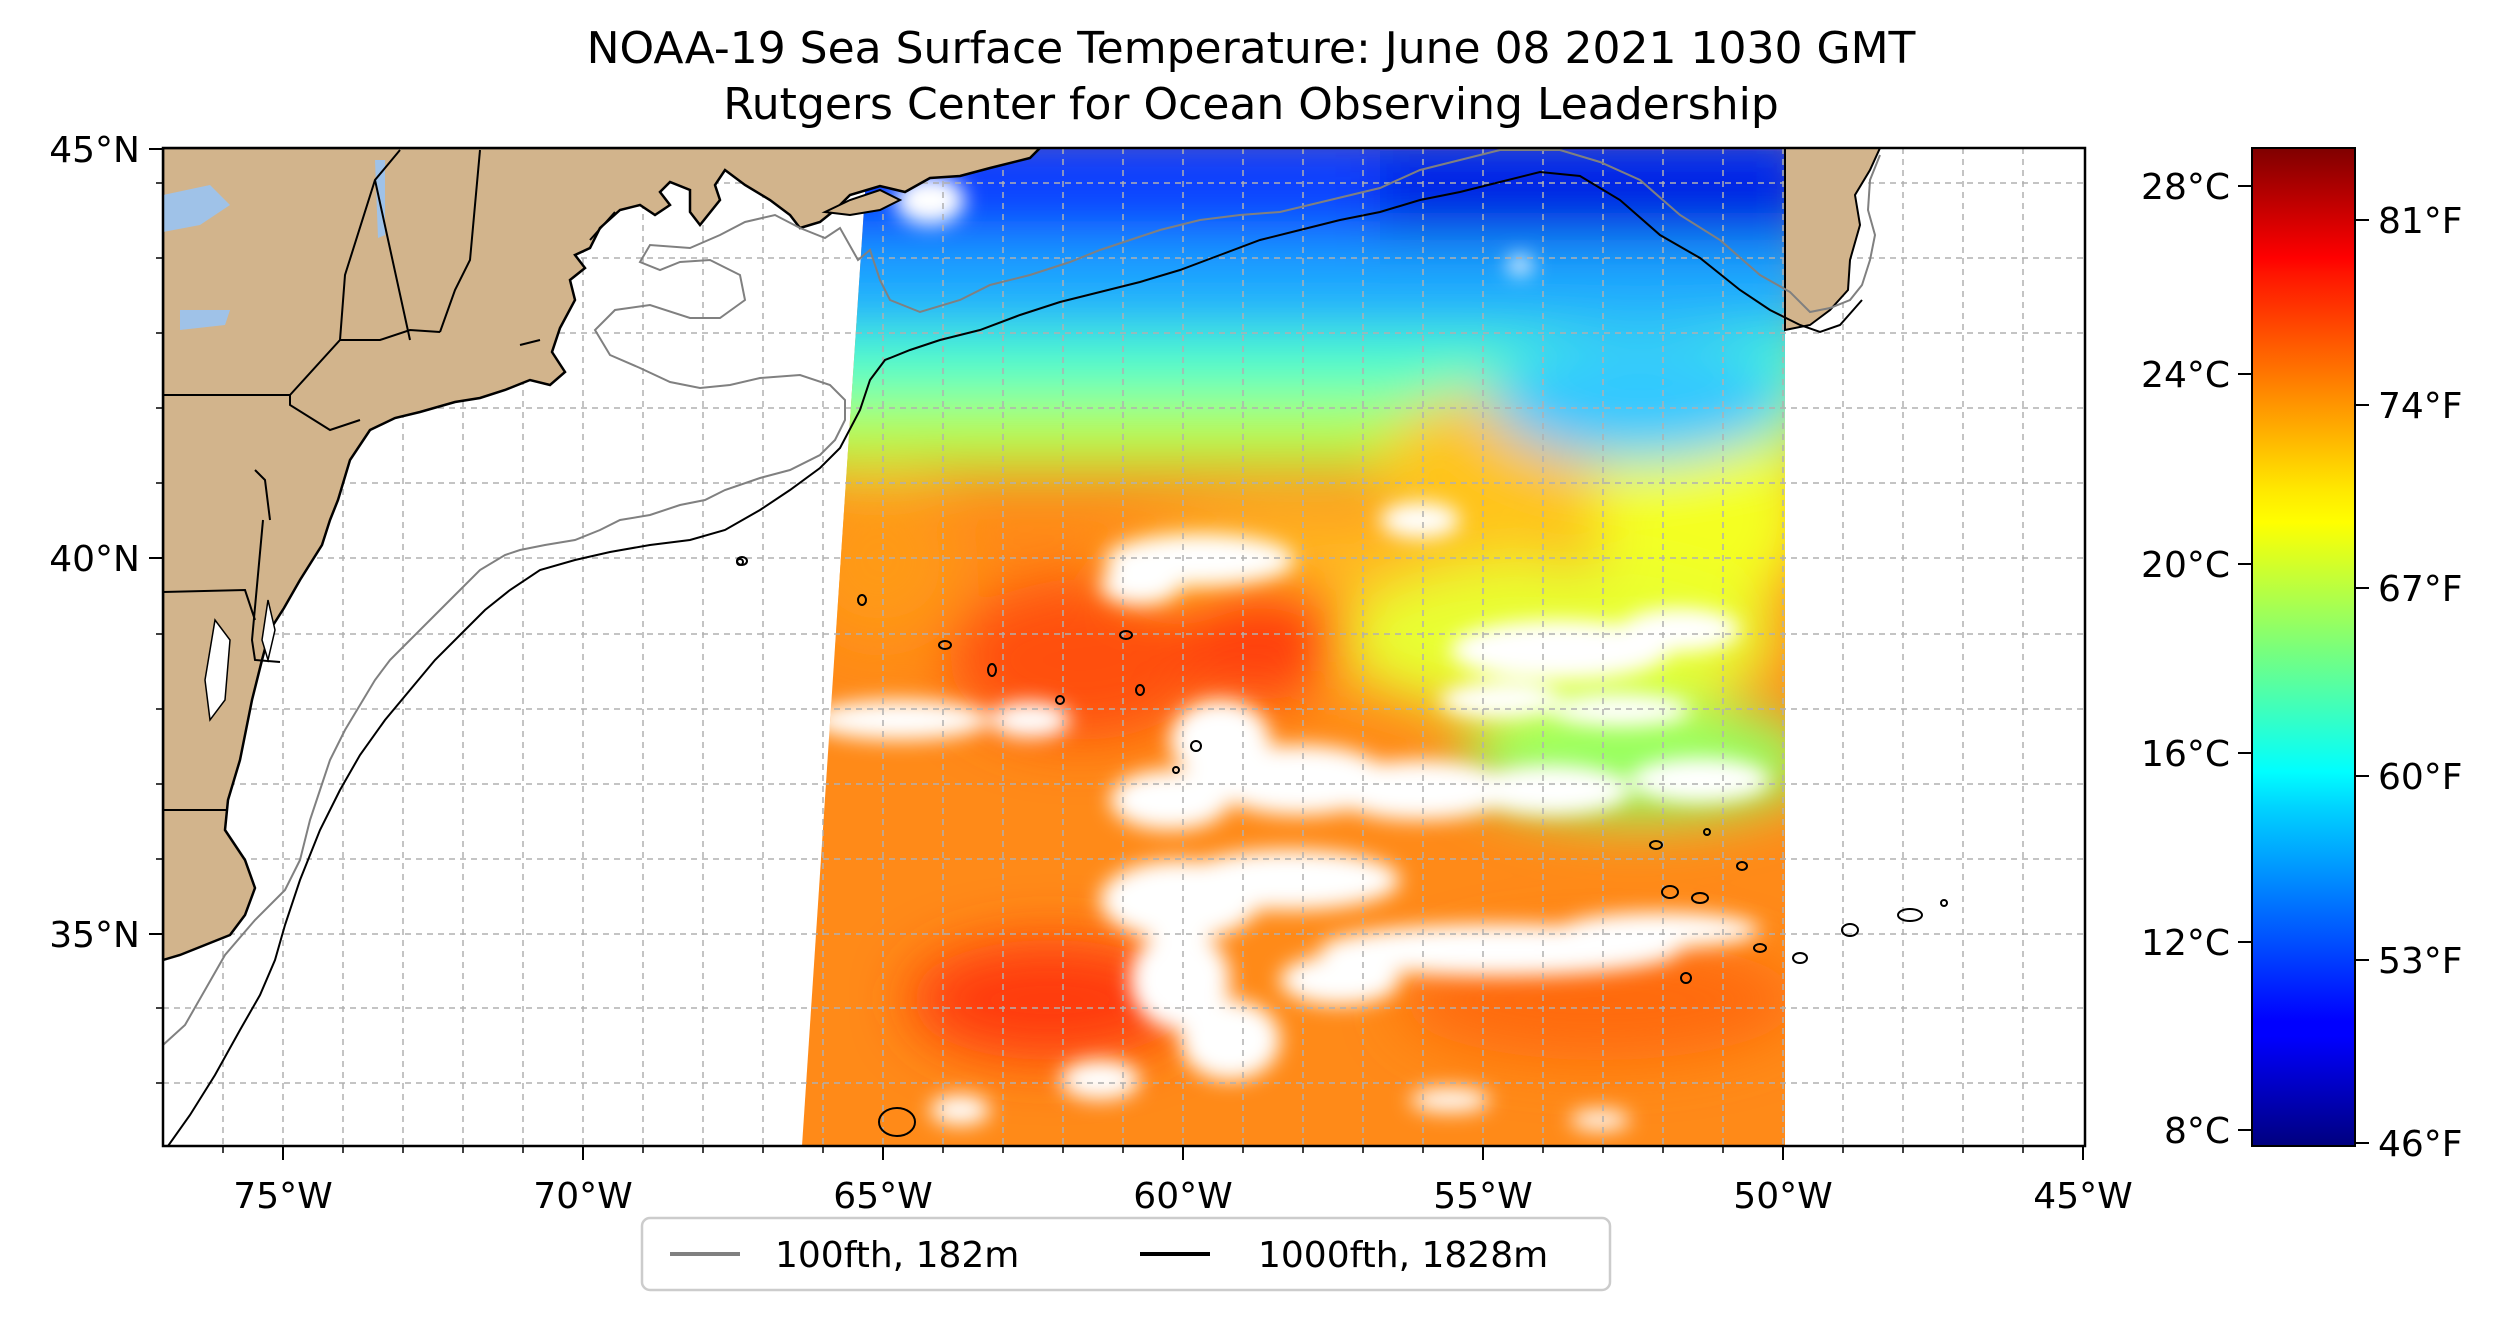  Describe the element at coordinates (2185, 187) in the screenshot. I see `colorbar-celsius-label: 28°C` at that location.